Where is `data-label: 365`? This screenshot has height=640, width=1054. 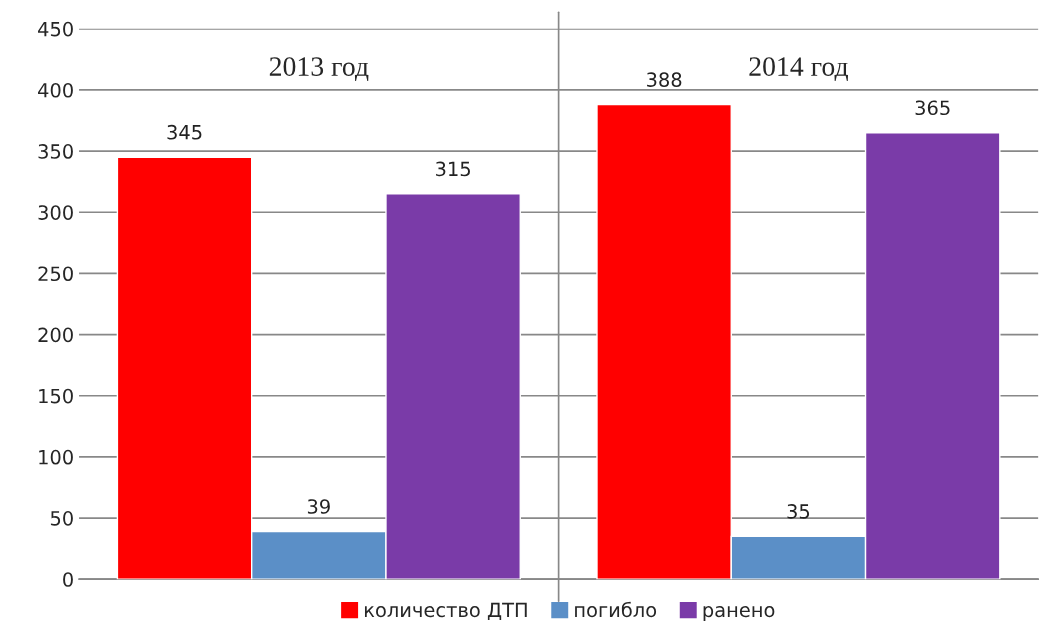
data-label: 365 is located at coordinates (932, 108).